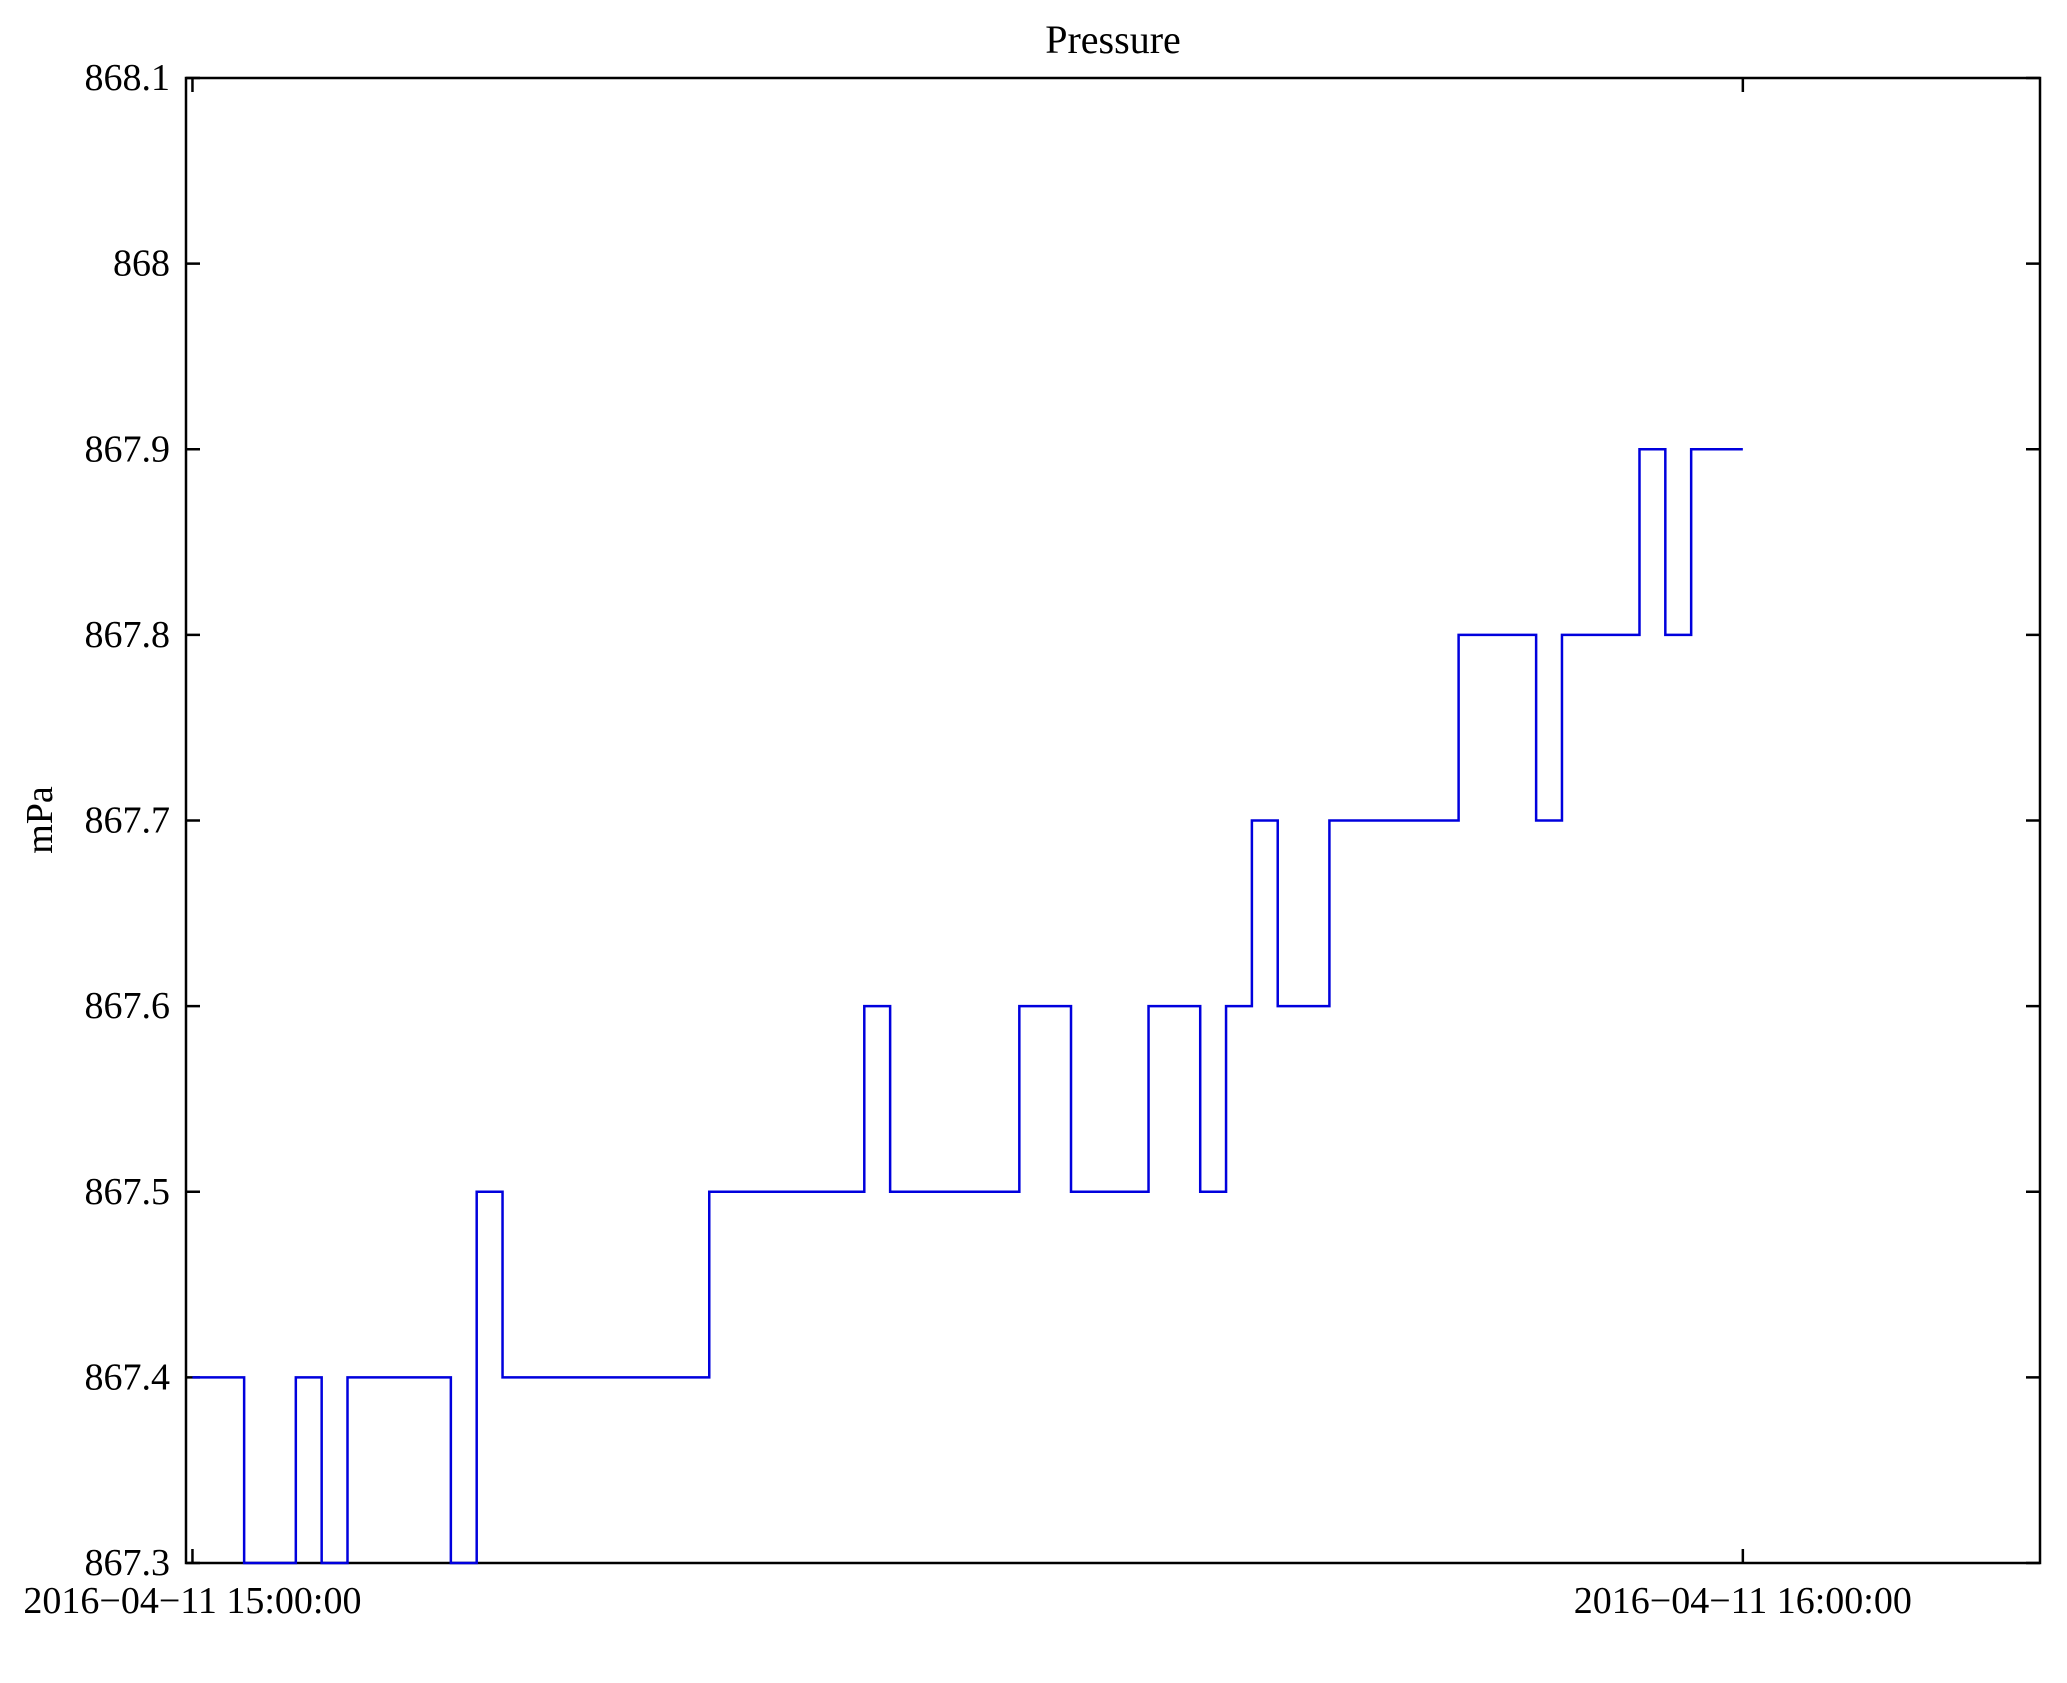 The width and height of the screenshot is (2067, 1683). What do you see at coordinates (128, 1192) in the screenshot?
I see `y-tick-label: 867.5` at bounding box center [128, 1192].